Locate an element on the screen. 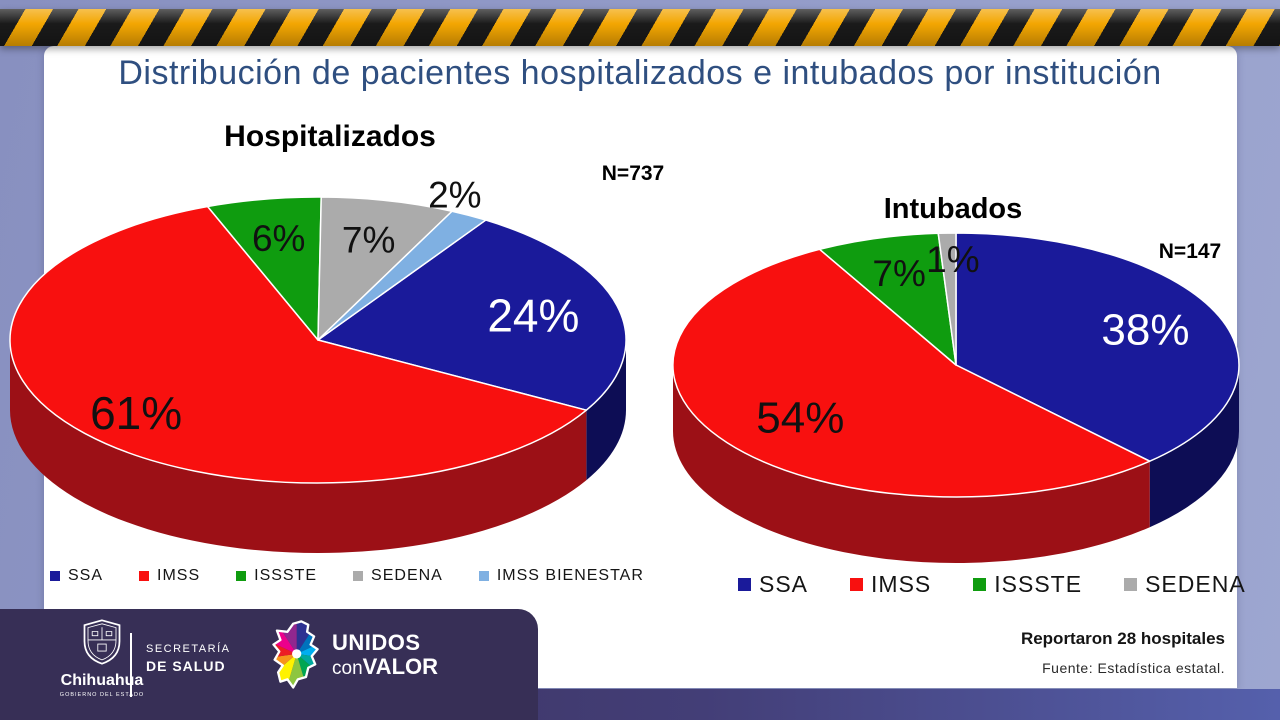  footer-divider is located at coordinates (131, 665).